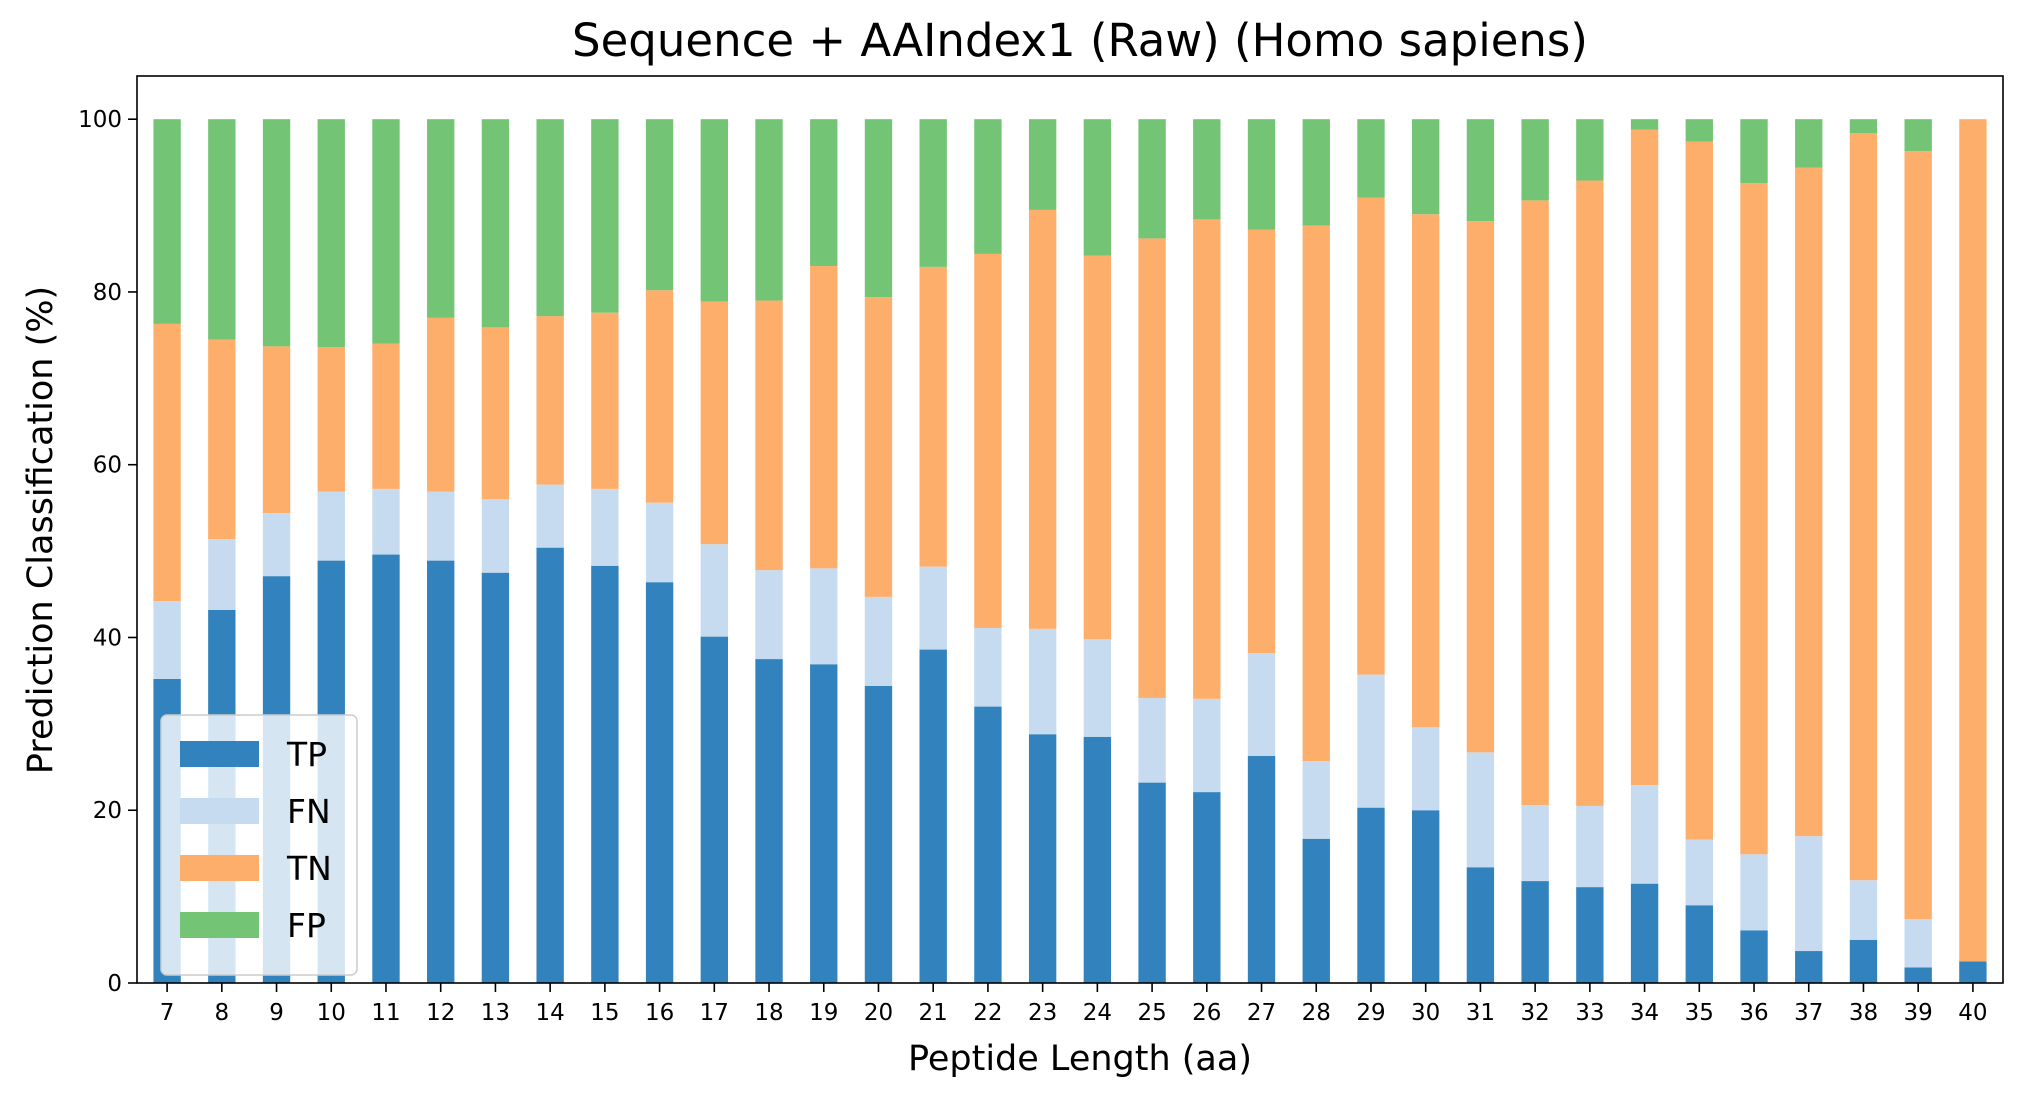 This screenshot has width=2023, height=1104. I want to click on x-tick-label: 10, so click(331, 1013).